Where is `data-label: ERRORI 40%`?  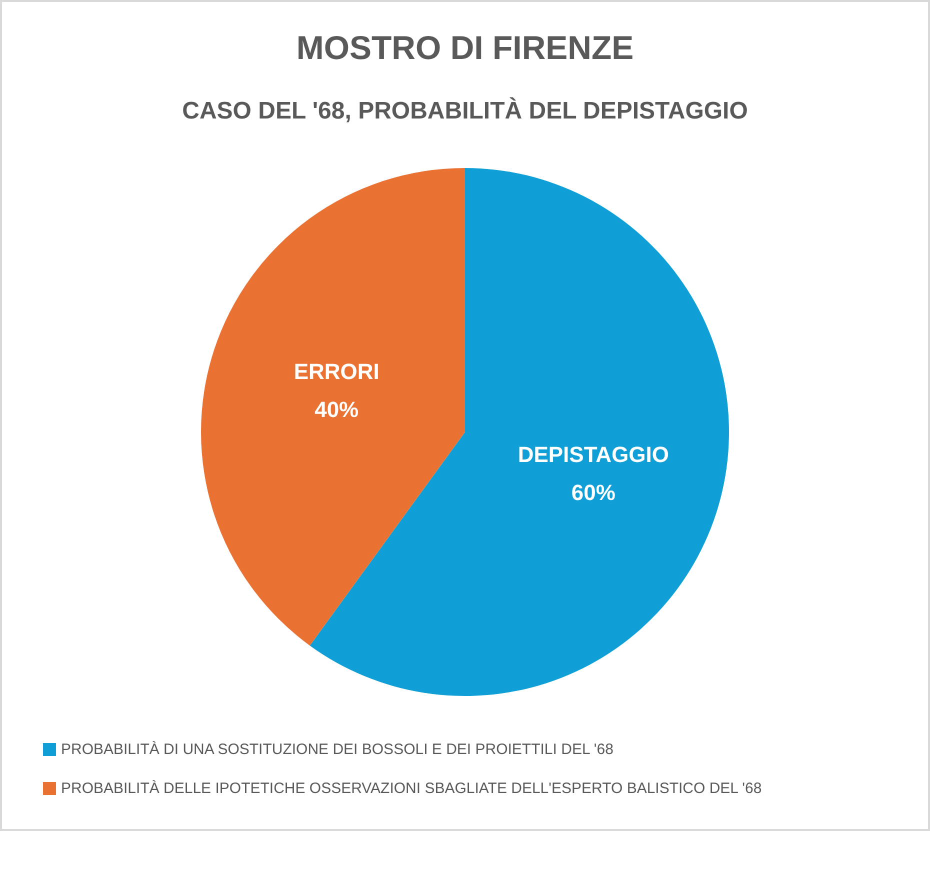 data-label: ERRORI 40% is located at coordinates (337, 390).